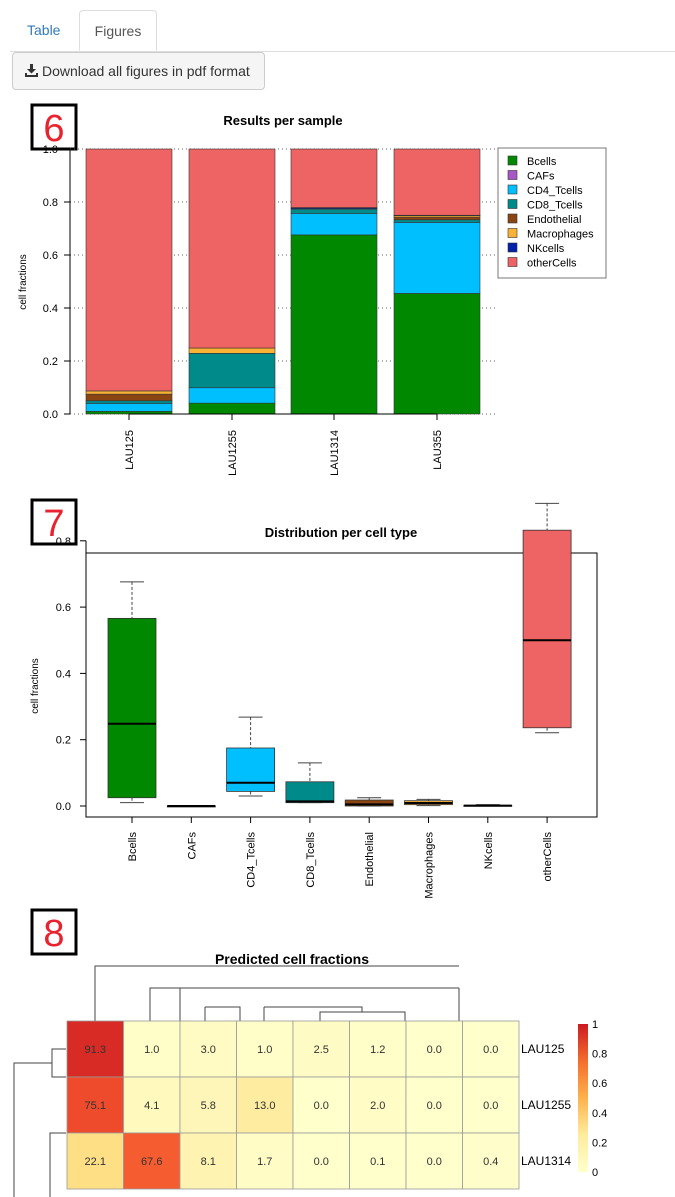 This screenshot has width=675, height=1197. What do you see at coordinates (543, 1049) in the screenshot?
I see `row-label: LAU125` at bounding box center [543, 1049].